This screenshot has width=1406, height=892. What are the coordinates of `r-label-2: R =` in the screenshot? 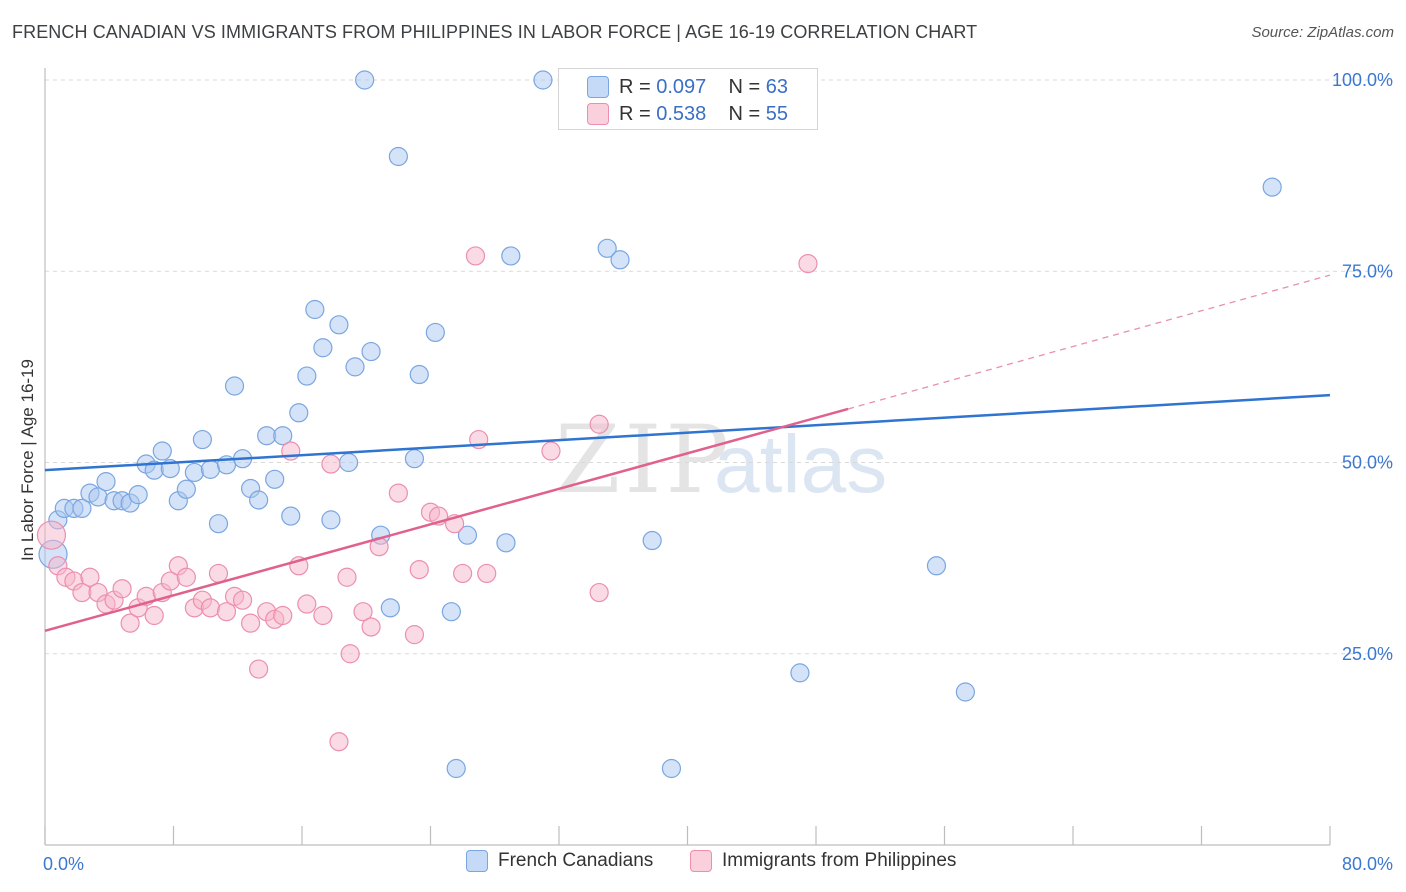 It's located at (635, 113).